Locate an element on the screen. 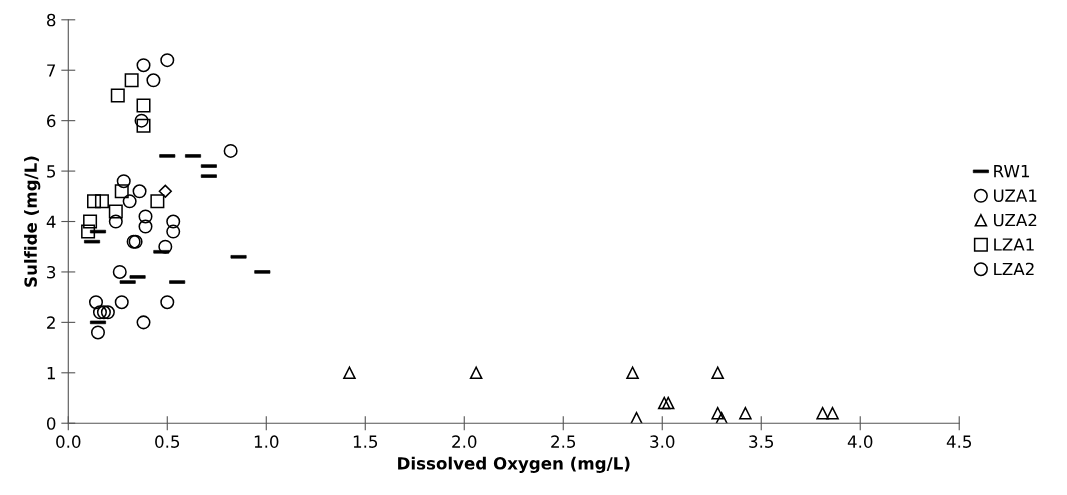 Image resolution: width=1067 pixels, height=495 pixels. x-tick-label: 0.5 is located at coordinates (167, 441).